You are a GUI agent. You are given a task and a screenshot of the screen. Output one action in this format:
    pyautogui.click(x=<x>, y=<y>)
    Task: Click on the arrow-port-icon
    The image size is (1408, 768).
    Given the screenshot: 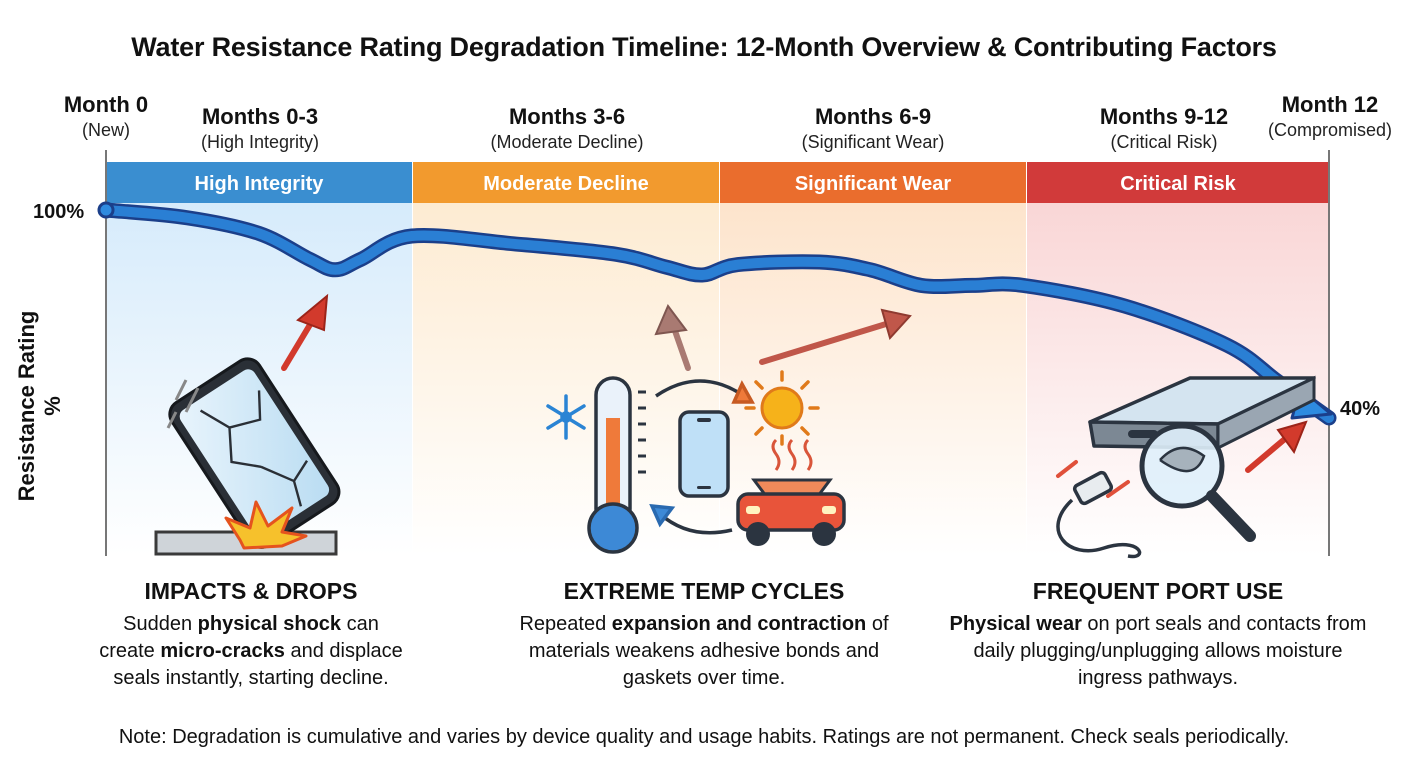 What is the action you would take?
    pyautogui.click(x=1276, y=446)
    